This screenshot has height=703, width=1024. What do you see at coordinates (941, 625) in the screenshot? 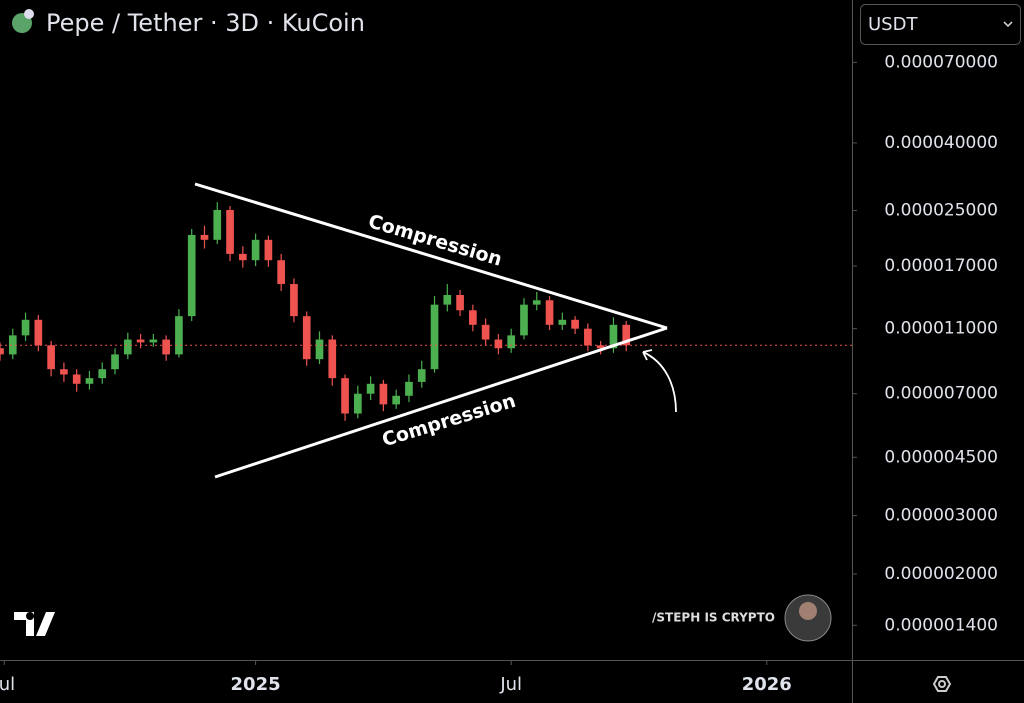
I see `y-tick-label: 0.000001400` at bounding box center [941, 625].